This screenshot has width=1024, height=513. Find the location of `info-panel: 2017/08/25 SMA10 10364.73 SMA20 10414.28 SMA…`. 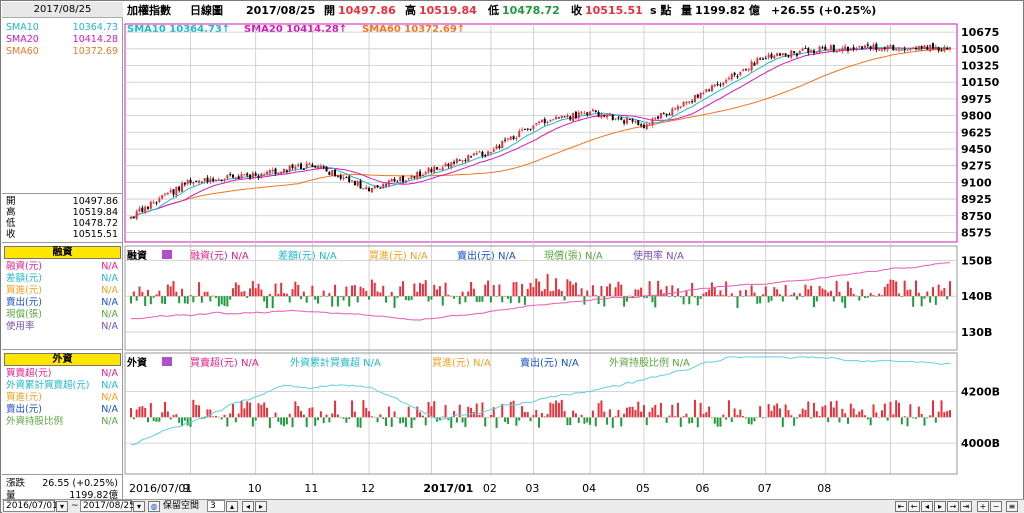

info-panel: 2017/08/25 SMA10 10364.73 SMA20 10414.28 SMA… is located at coordinates (62, 251).